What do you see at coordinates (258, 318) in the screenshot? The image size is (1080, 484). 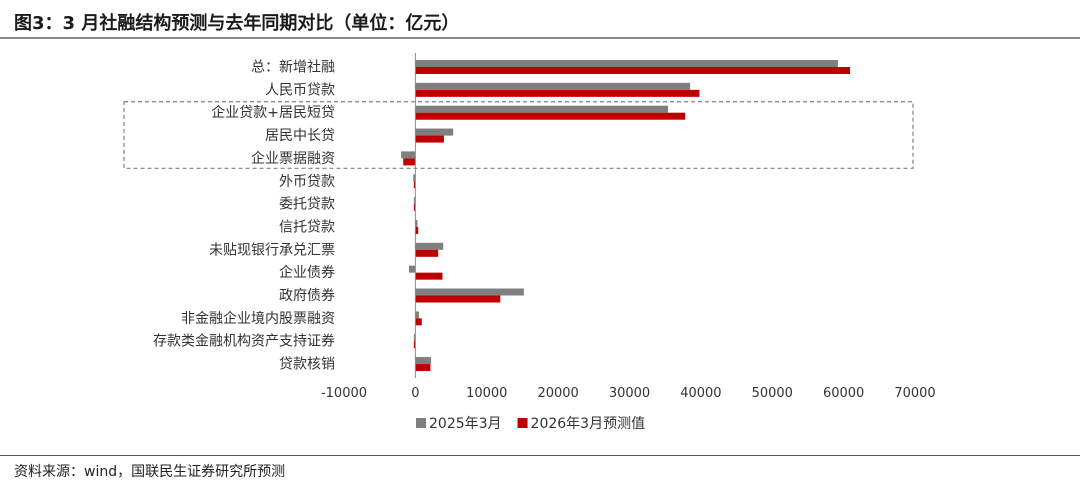 I see `category-label-11: 非金融企业境内股票融资` at bounding box center [258, 318].